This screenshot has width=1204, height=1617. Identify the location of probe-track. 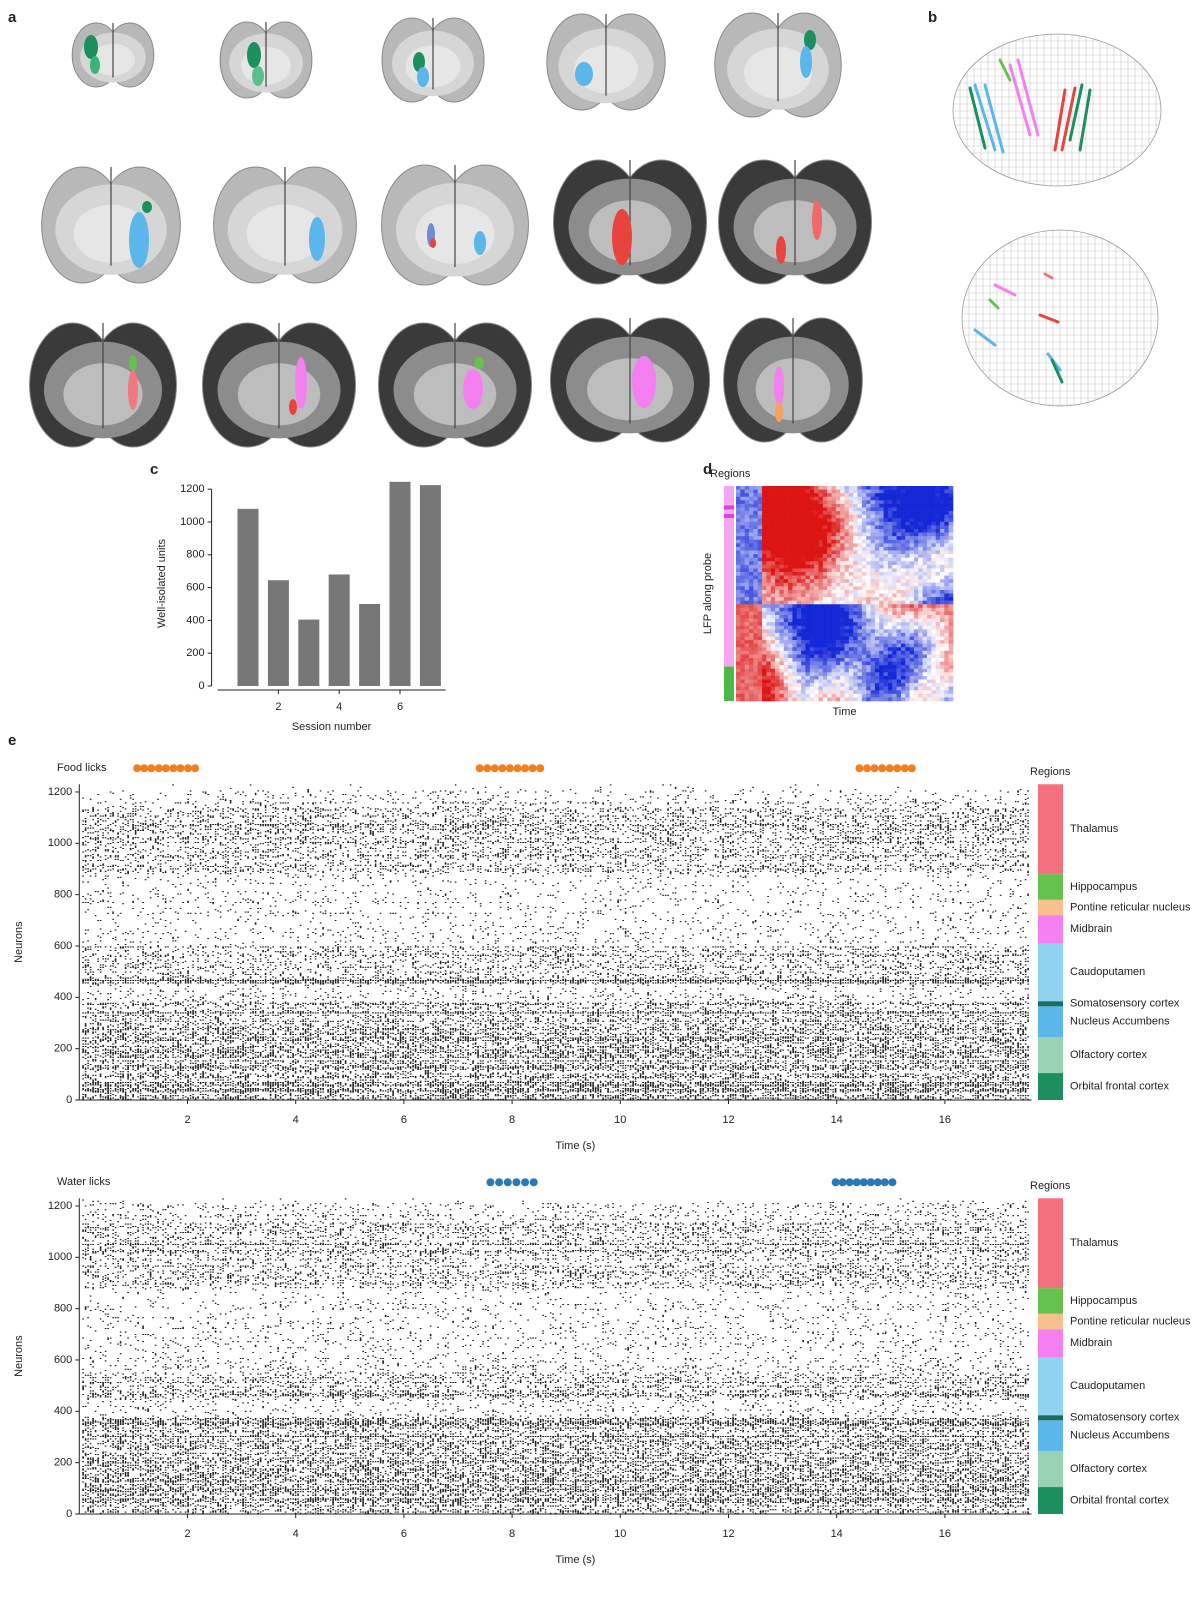
(258, 76).